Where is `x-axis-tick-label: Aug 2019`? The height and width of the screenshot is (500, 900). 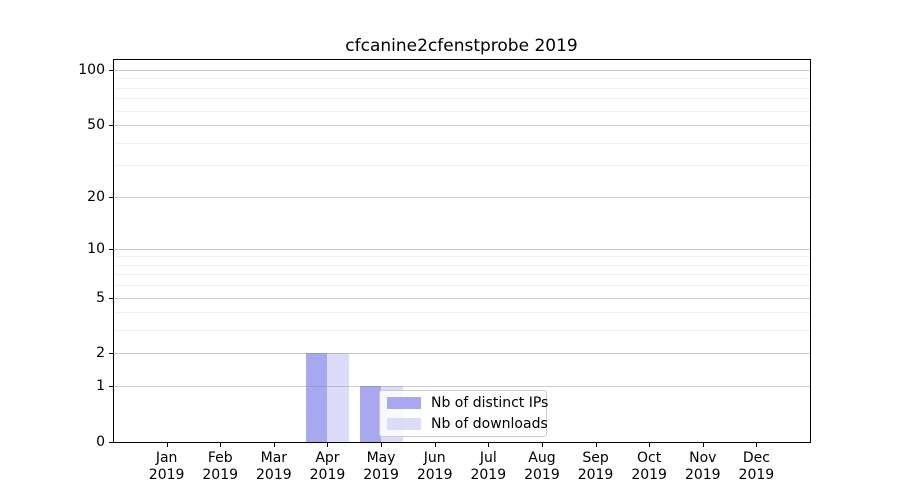 x-axis-tick-label: Aug 2019 is located at coordinates (542, 467).